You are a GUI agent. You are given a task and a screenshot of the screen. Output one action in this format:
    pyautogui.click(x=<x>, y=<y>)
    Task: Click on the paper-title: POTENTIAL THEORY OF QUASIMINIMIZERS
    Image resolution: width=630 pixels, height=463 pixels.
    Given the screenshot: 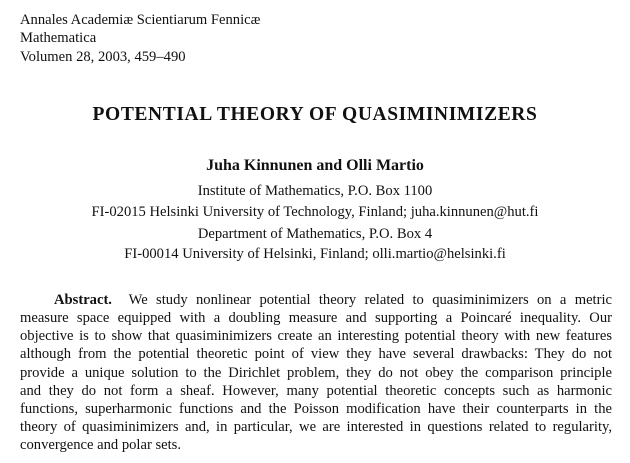 What is the action you would take?
    pyautogui.click(x=315, y=114)
    